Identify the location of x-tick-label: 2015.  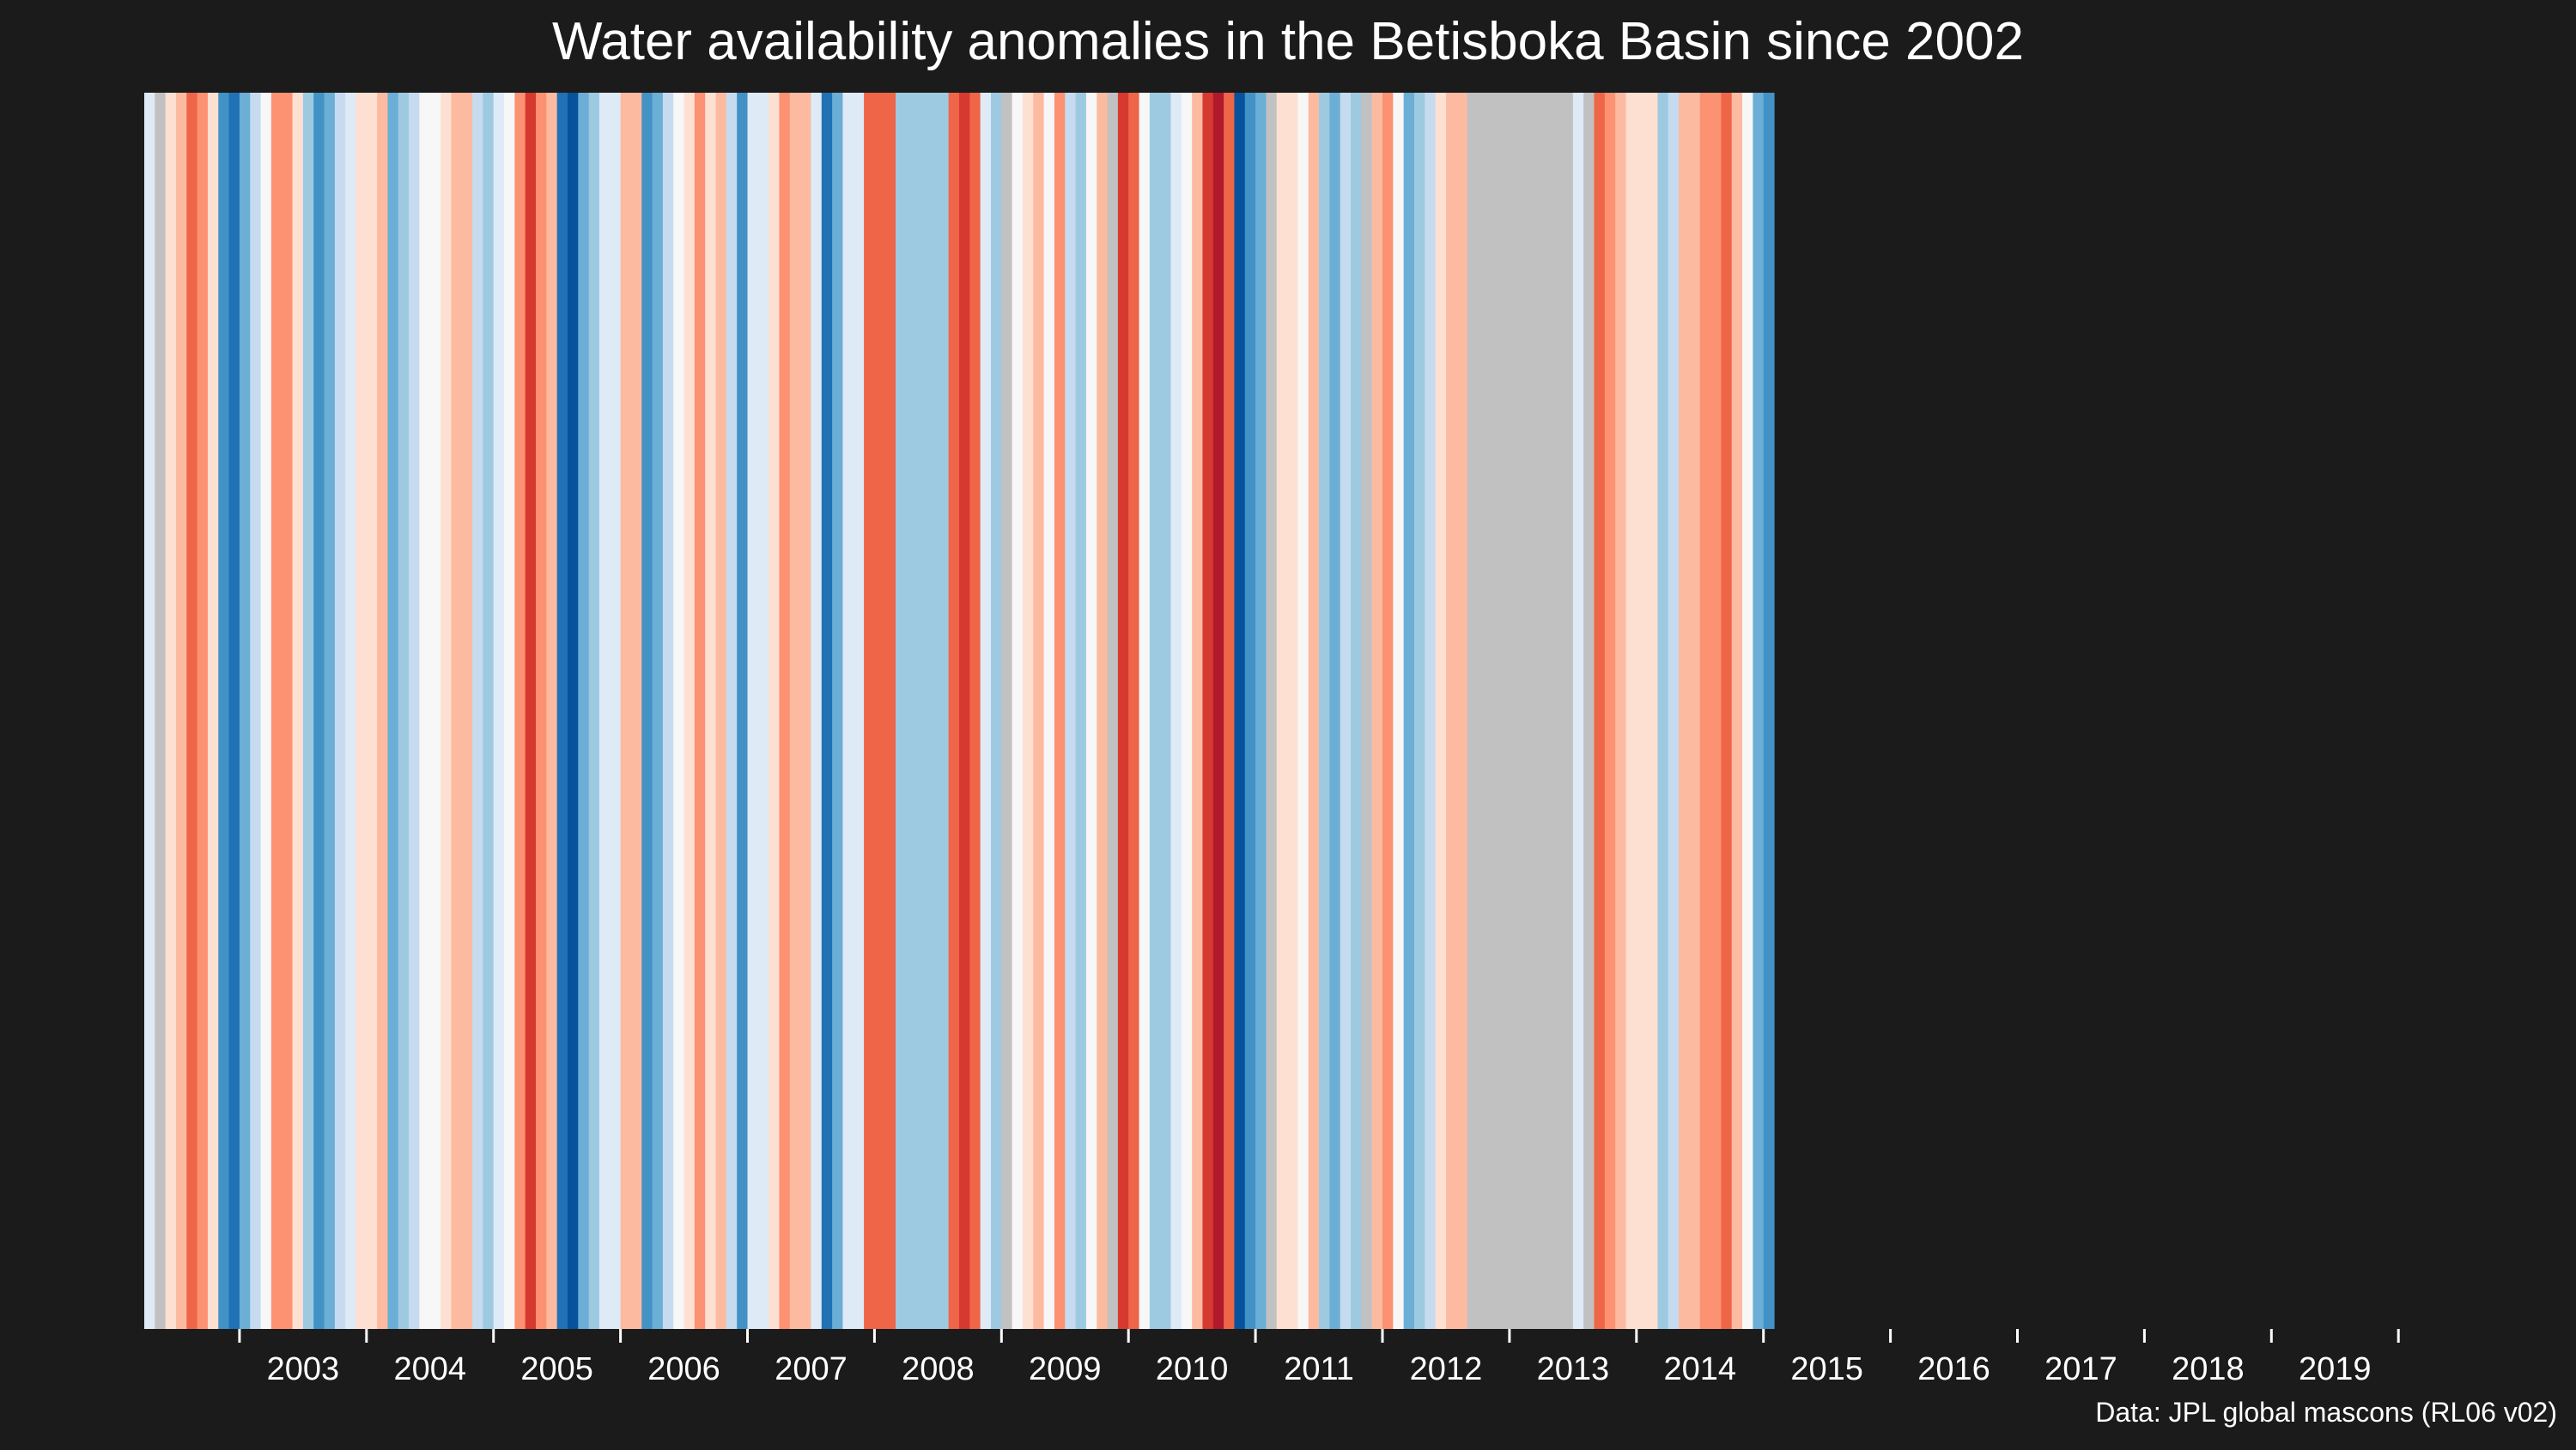
(1827, 1369).